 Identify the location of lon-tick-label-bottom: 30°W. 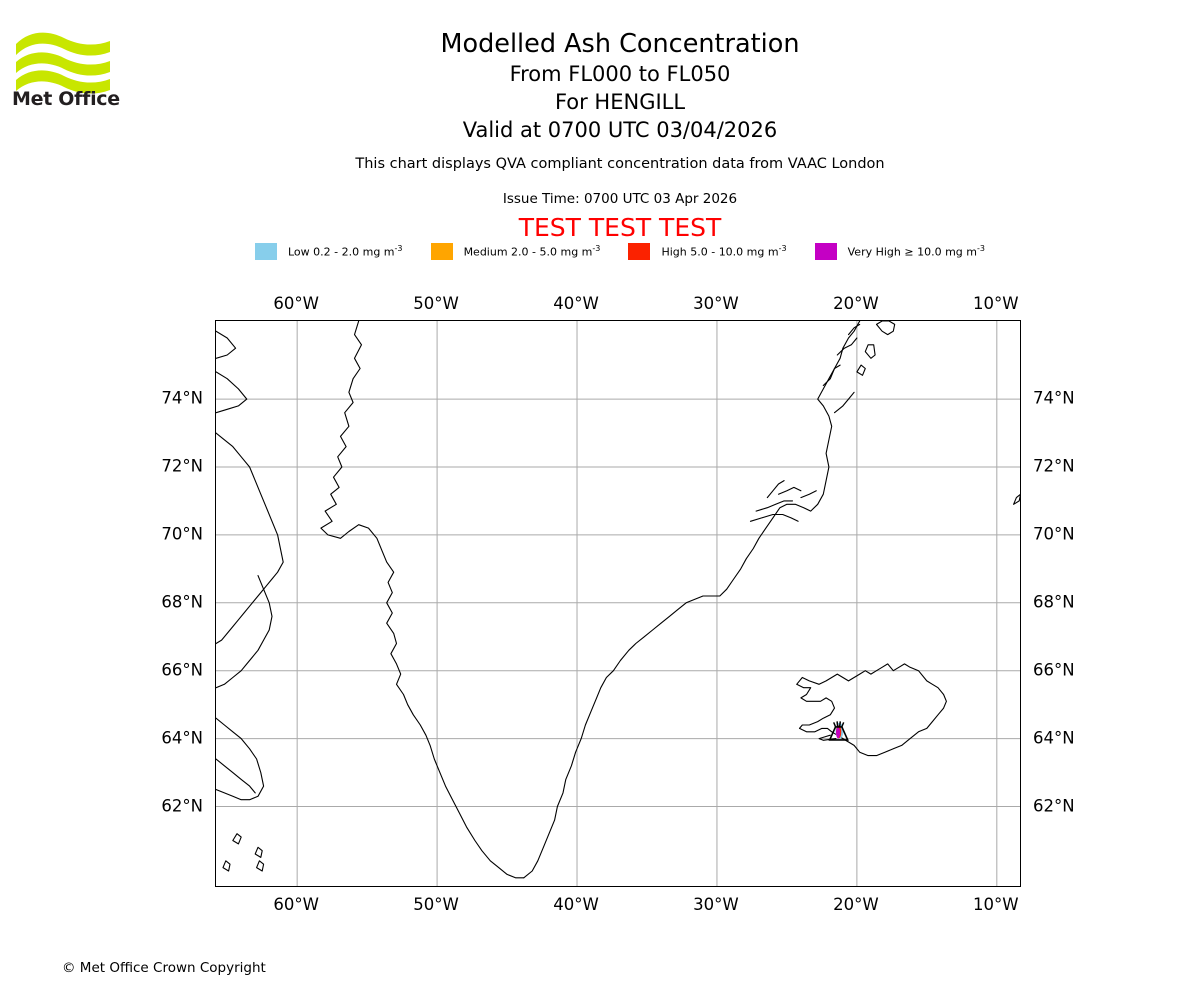
(716, 904).